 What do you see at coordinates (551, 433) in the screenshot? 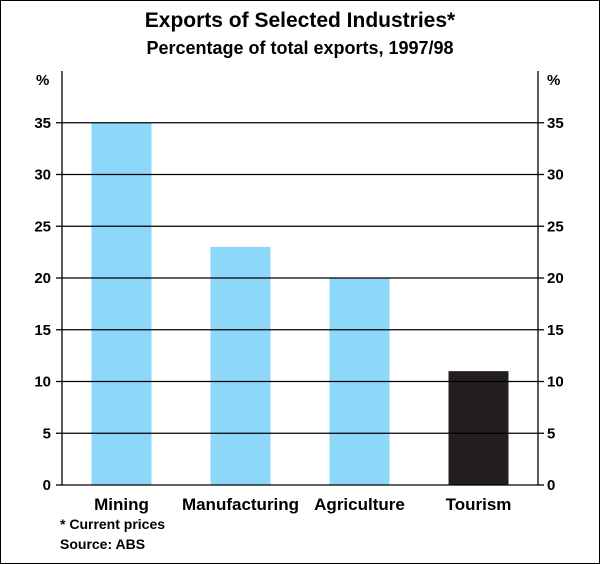
I see `right-tick-label: 5` at bounding box center [551, 433].